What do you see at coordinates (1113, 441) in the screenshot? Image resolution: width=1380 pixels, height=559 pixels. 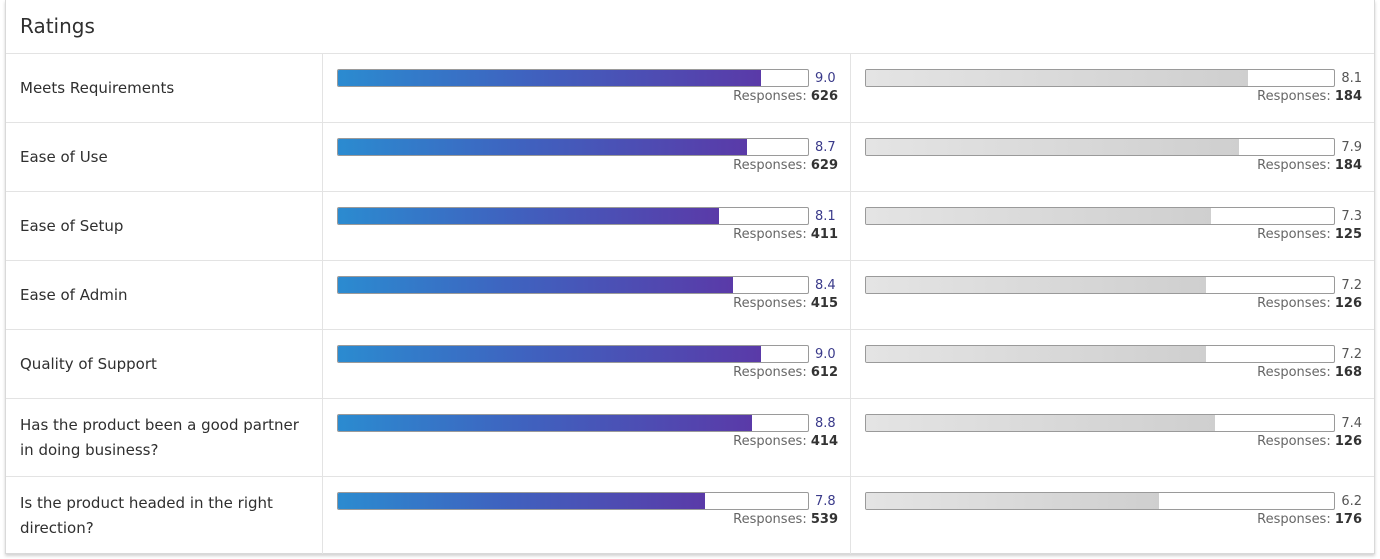 I see `compare-responses: Responses: 126` at bounding box center [1113, 441].